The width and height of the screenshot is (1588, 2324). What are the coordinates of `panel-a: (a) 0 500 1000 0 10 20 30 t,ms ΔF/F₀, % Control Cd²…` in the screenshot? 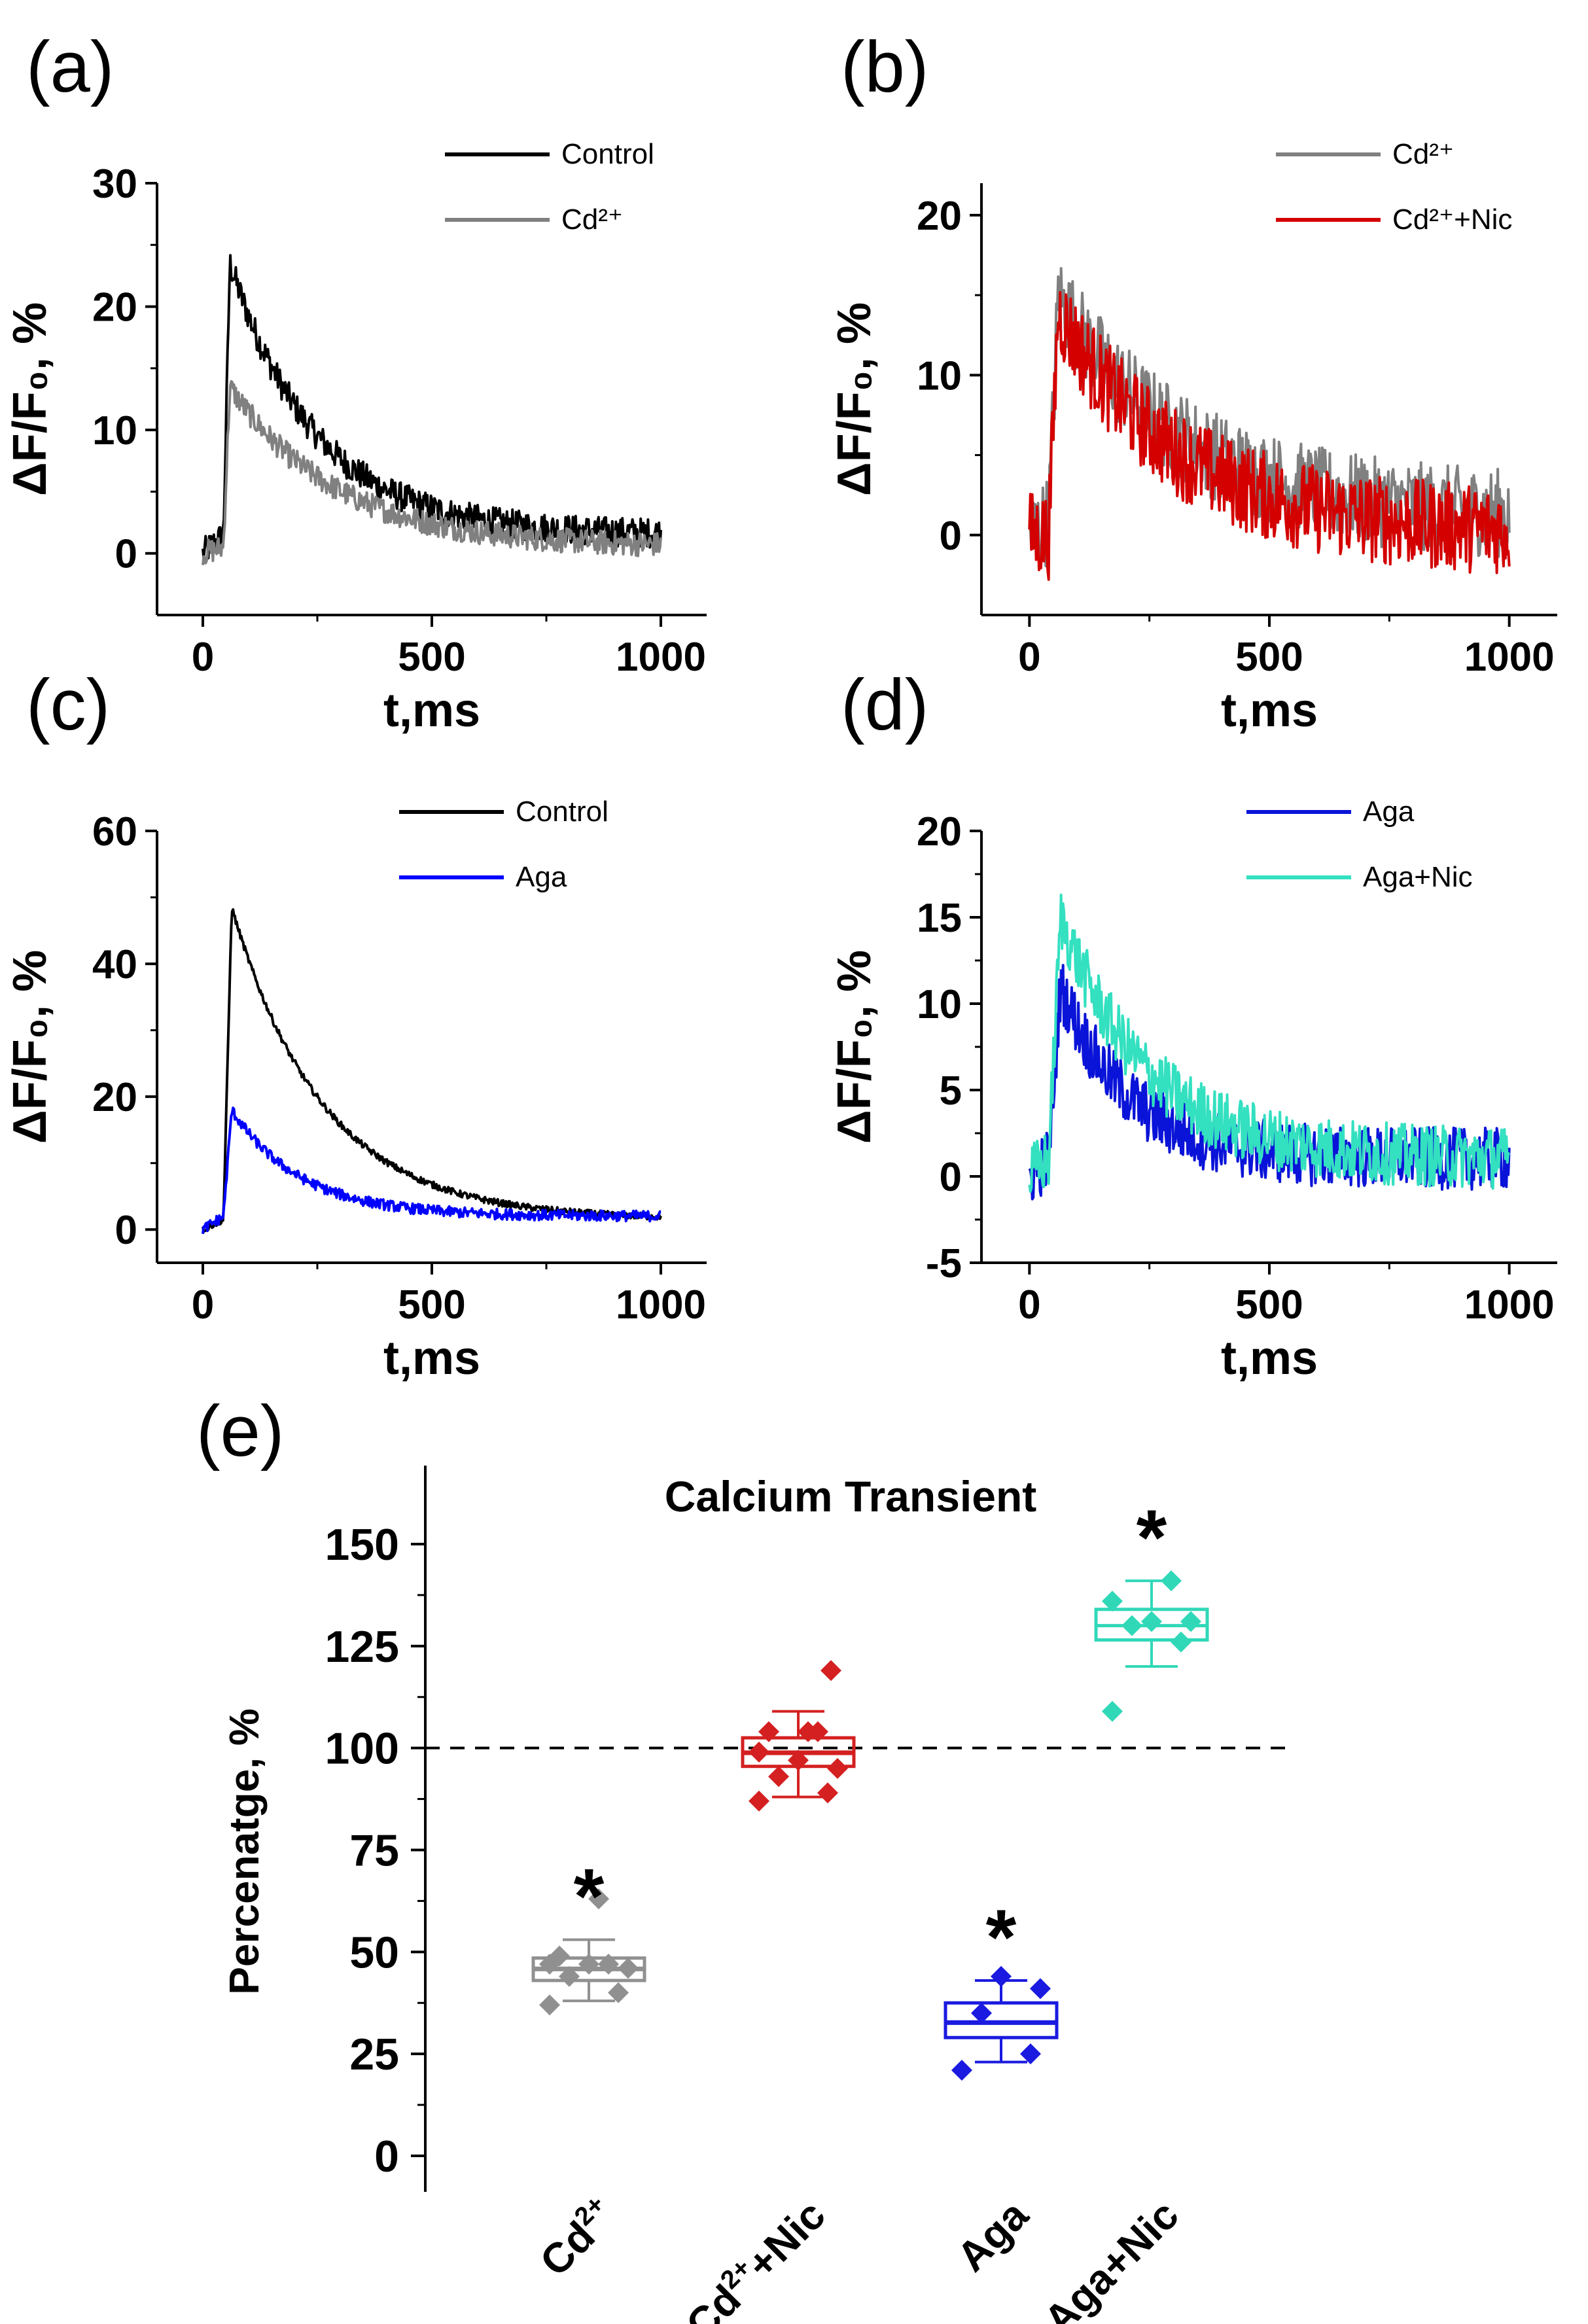 It's located at (355, 382).